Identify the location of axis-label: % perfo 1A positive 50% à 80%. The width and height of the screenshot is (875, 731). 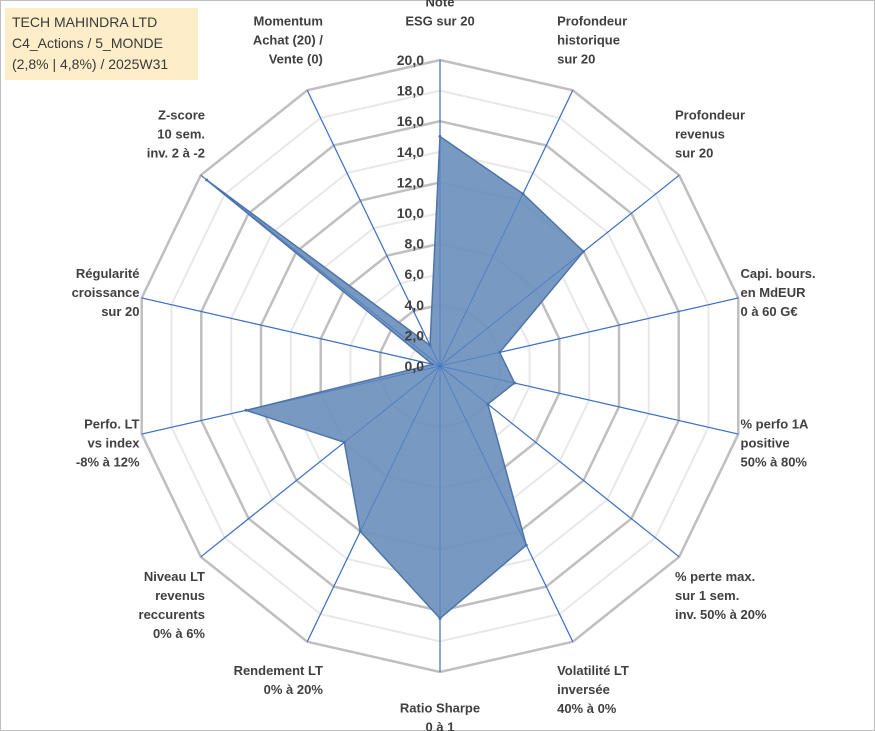
(775, 443).